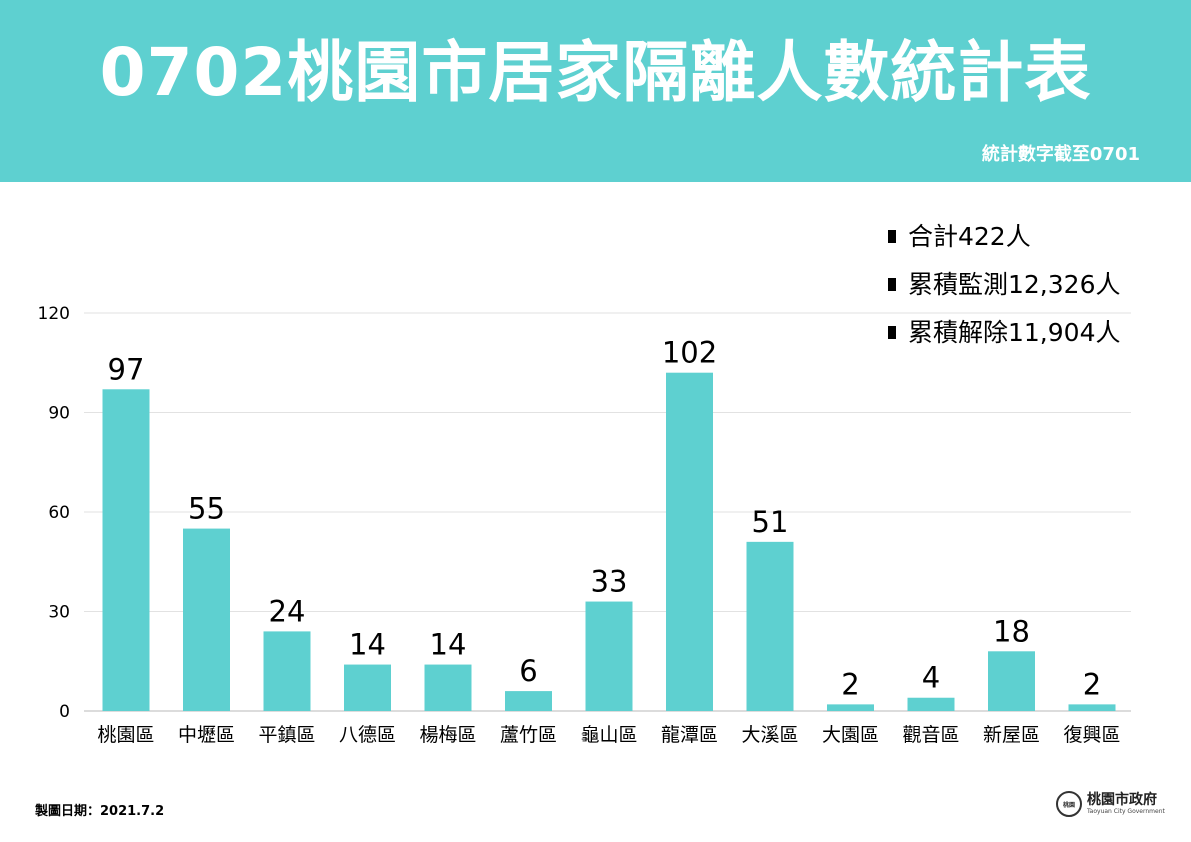  What do you see at coordinates (287, 611) in the screenshot?
I see `data-label: 24` at bounding box center [287, 611].